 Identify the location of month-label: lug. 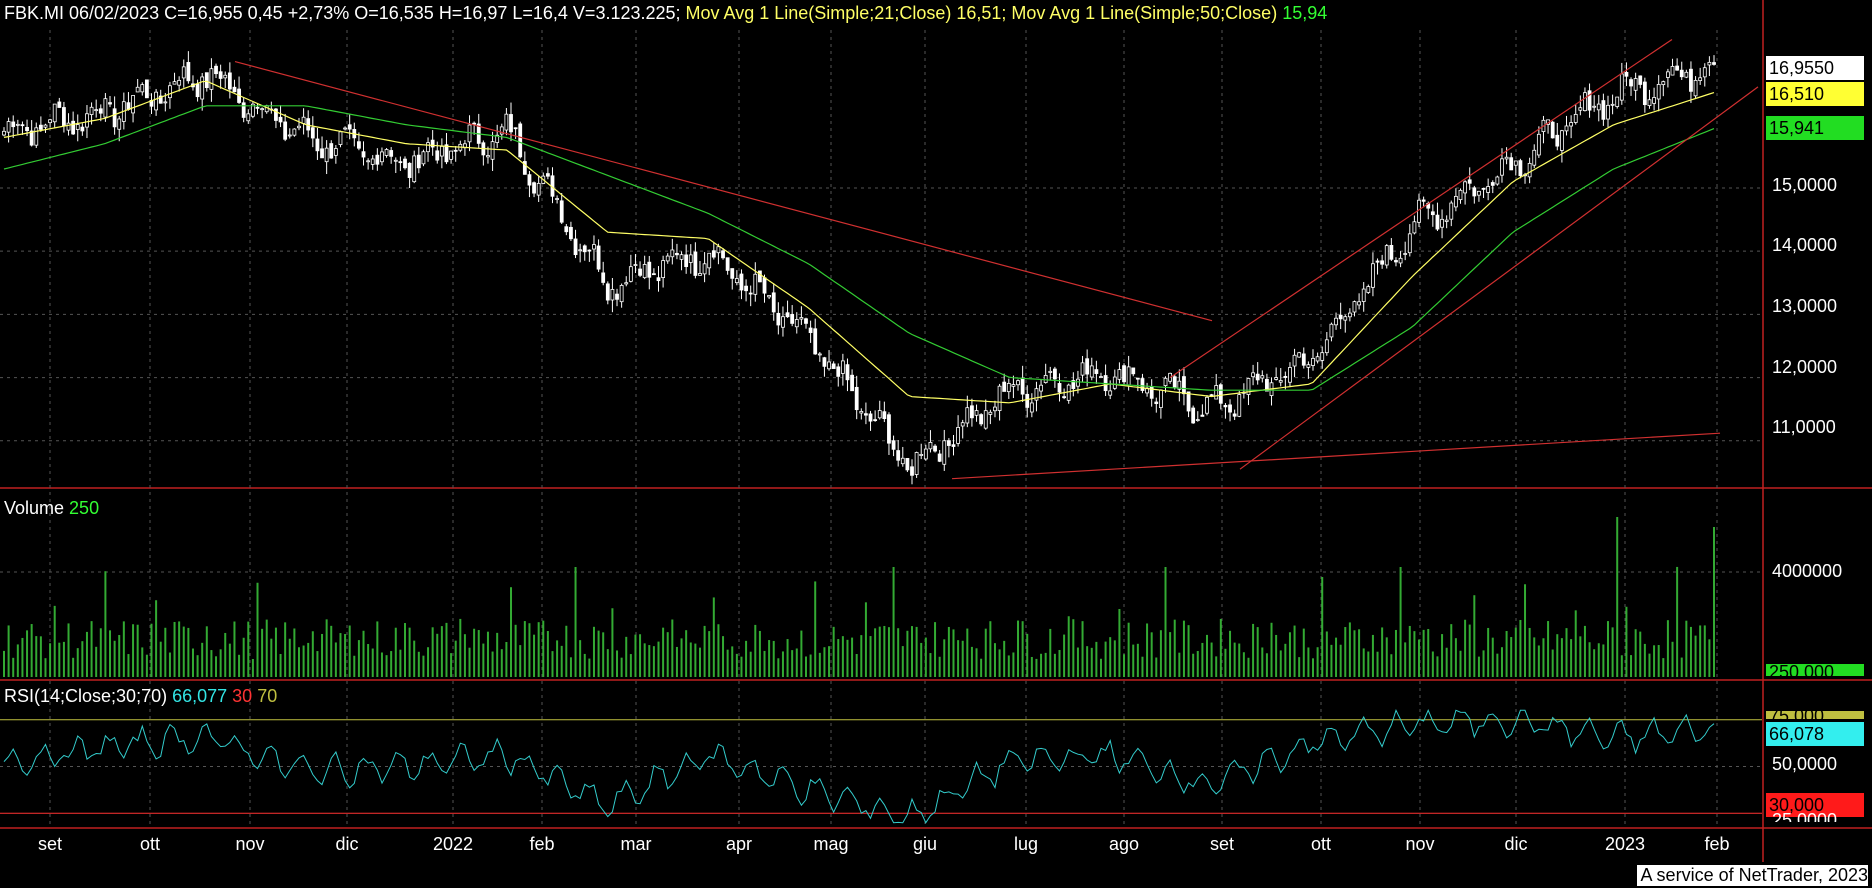
(1026, 844).